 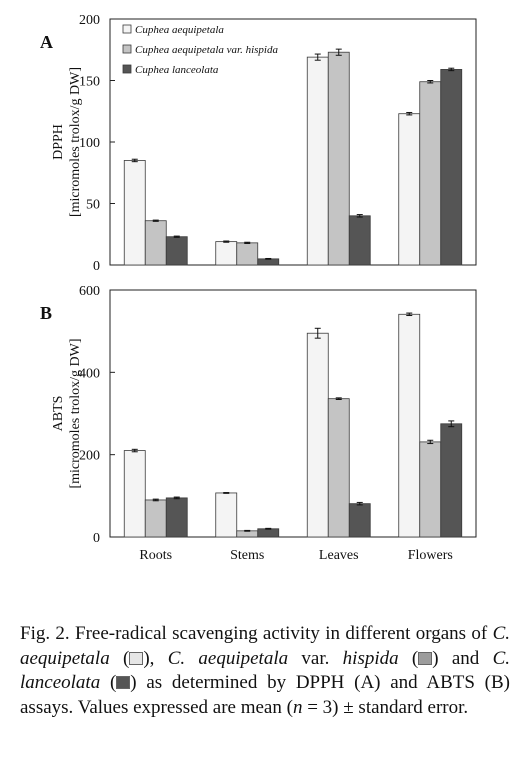 I want to click on y-tick-label: 50, so click(x=93, y=205).